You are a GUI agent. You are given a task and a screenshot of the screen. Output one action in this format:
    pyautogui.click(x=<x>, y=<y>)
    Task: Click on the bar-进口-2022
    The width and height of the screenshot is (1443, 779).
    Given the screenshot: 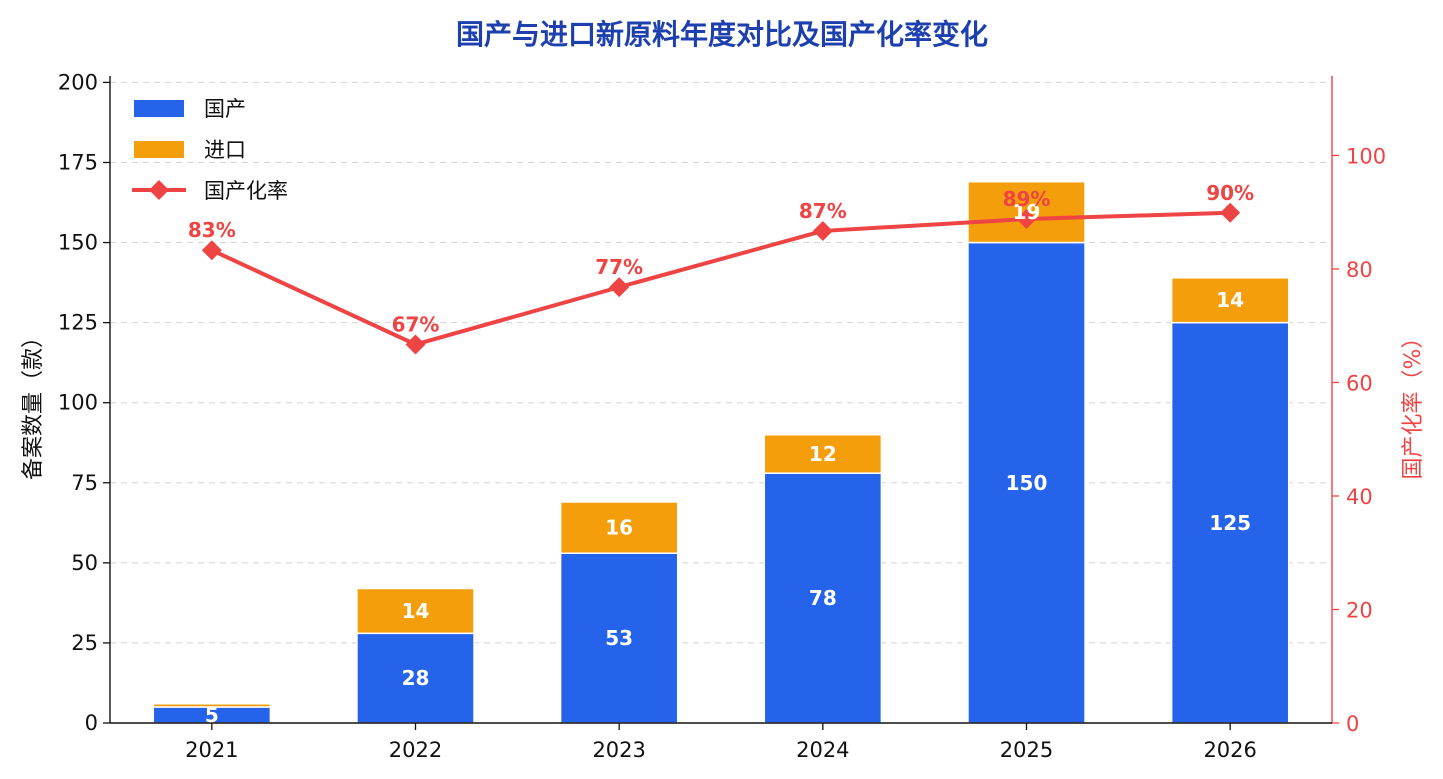 What is the action you would take?
    pyautogui.click(x=415, y=611)
    